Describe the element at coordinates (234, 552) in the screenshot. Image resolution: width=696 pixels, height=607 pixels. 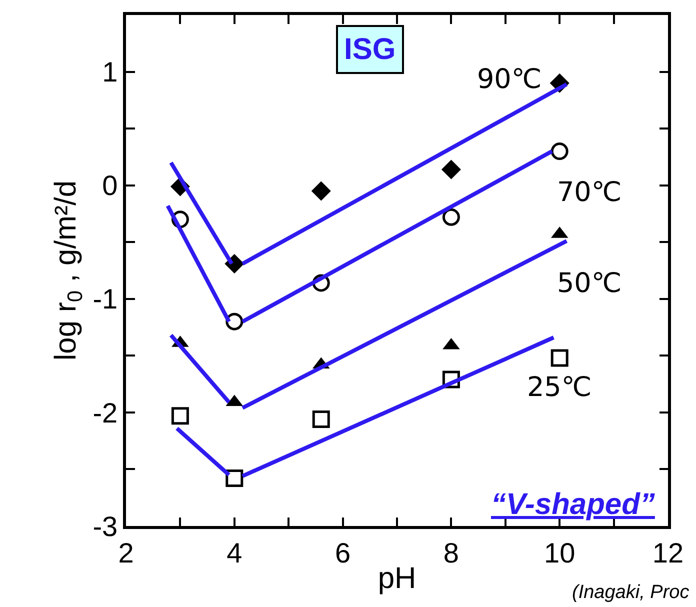
I see `x-tick-label: 4` at that location.